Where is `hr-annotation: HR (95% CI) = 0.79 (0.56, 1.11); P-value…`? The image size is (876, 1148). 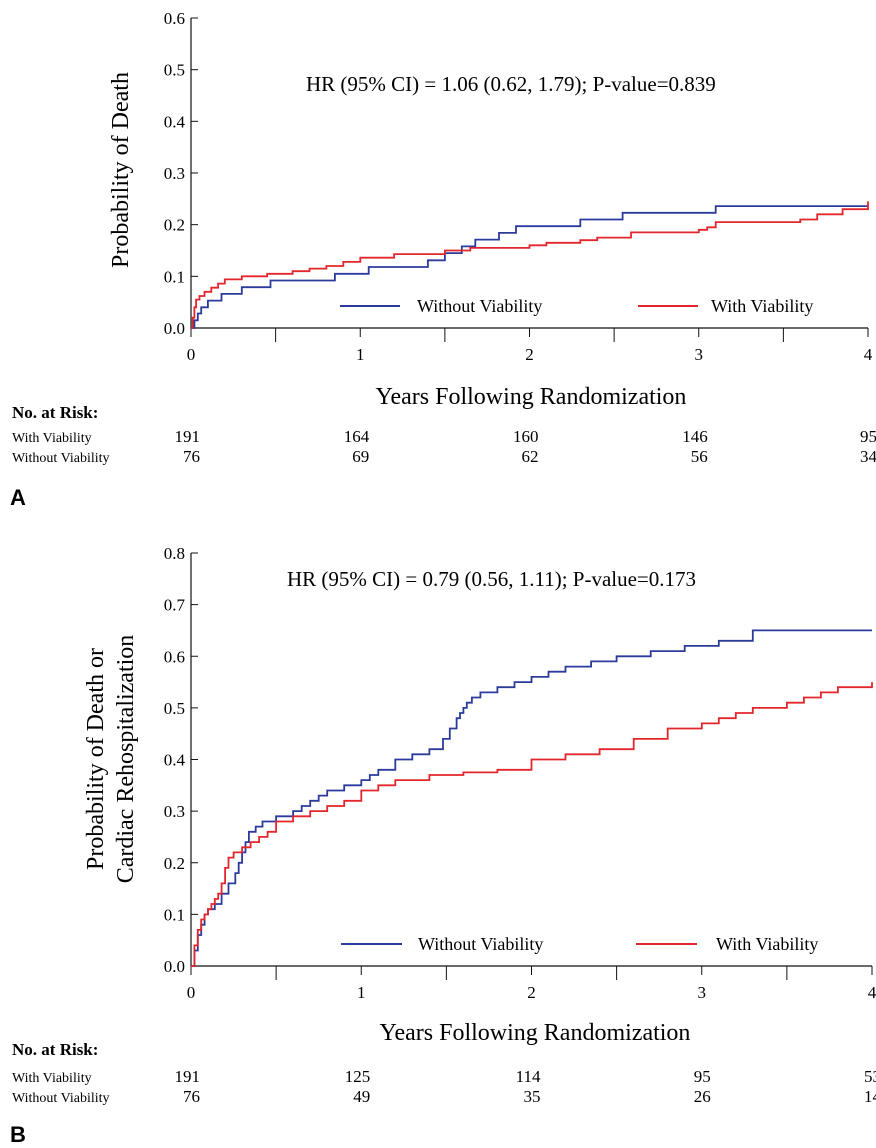
hr-annotation: HR (95% CI) = 0.79 (0.56, 1.11); P-value… is located at coordinates (491, 579).